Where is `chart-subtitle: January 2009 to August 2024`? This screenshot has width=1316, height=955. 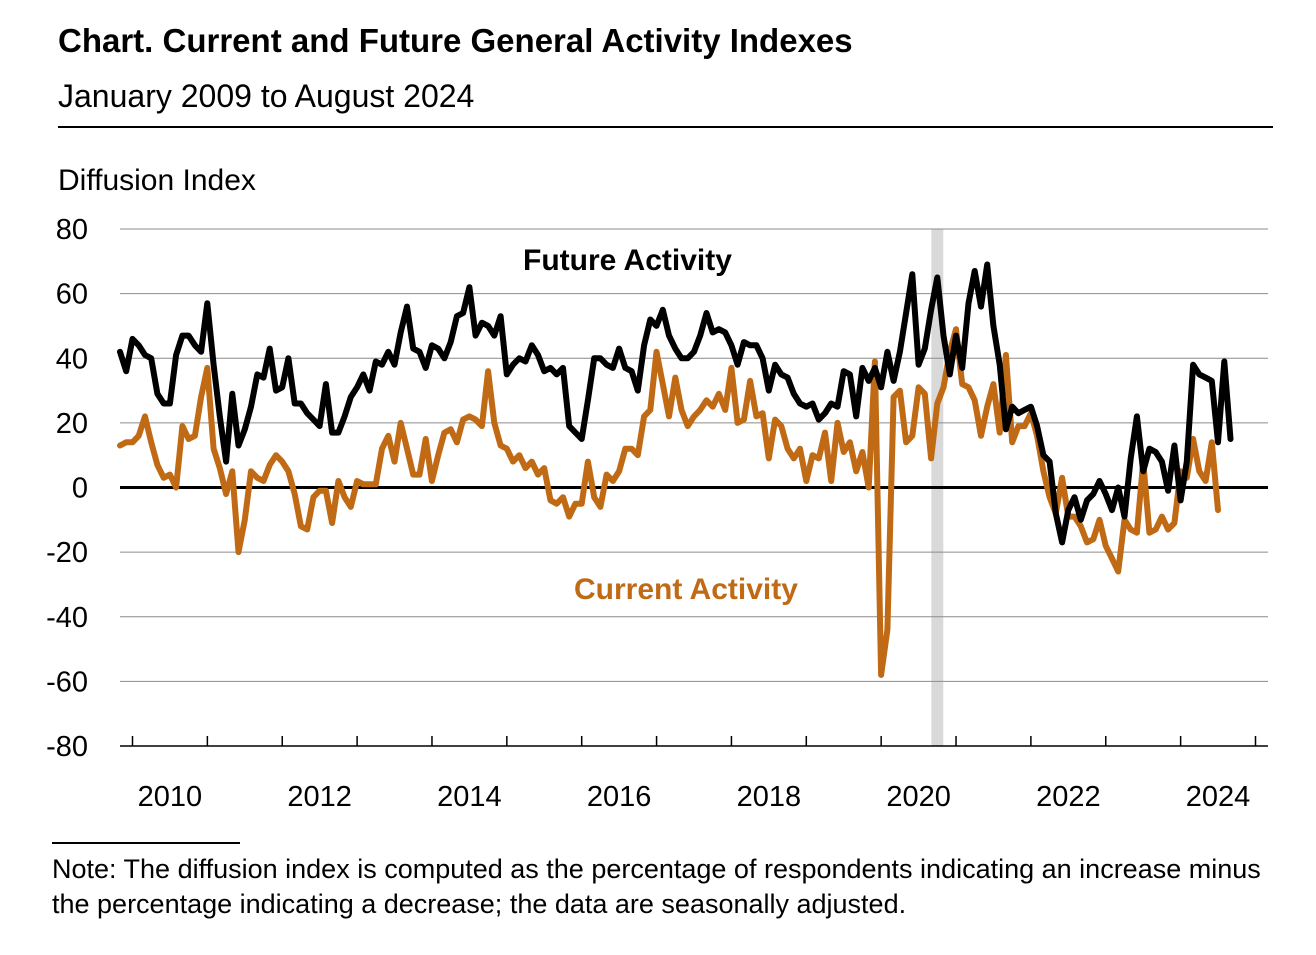 chart-subtitle: January 2009 to August 2024 is located at coordinates (266, 96).